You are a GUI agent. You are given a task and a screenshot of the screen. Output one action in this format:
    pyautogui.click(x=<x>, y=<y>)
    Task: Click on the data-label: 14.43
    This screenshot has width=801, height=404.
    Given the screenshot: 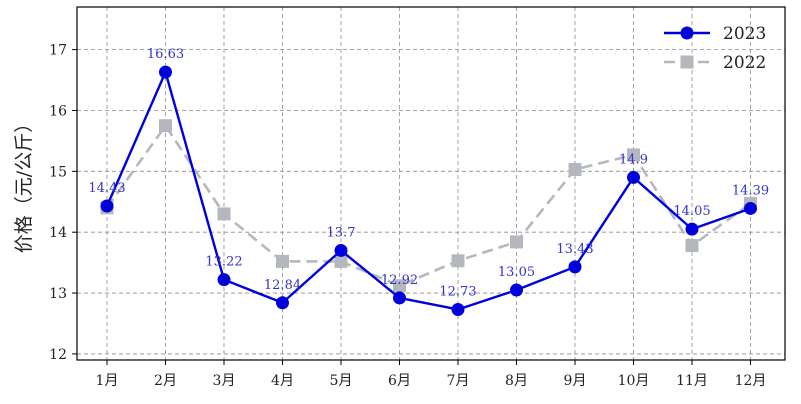 What is the action you would take?
    pyautogui.click(x=106, y=188)
    